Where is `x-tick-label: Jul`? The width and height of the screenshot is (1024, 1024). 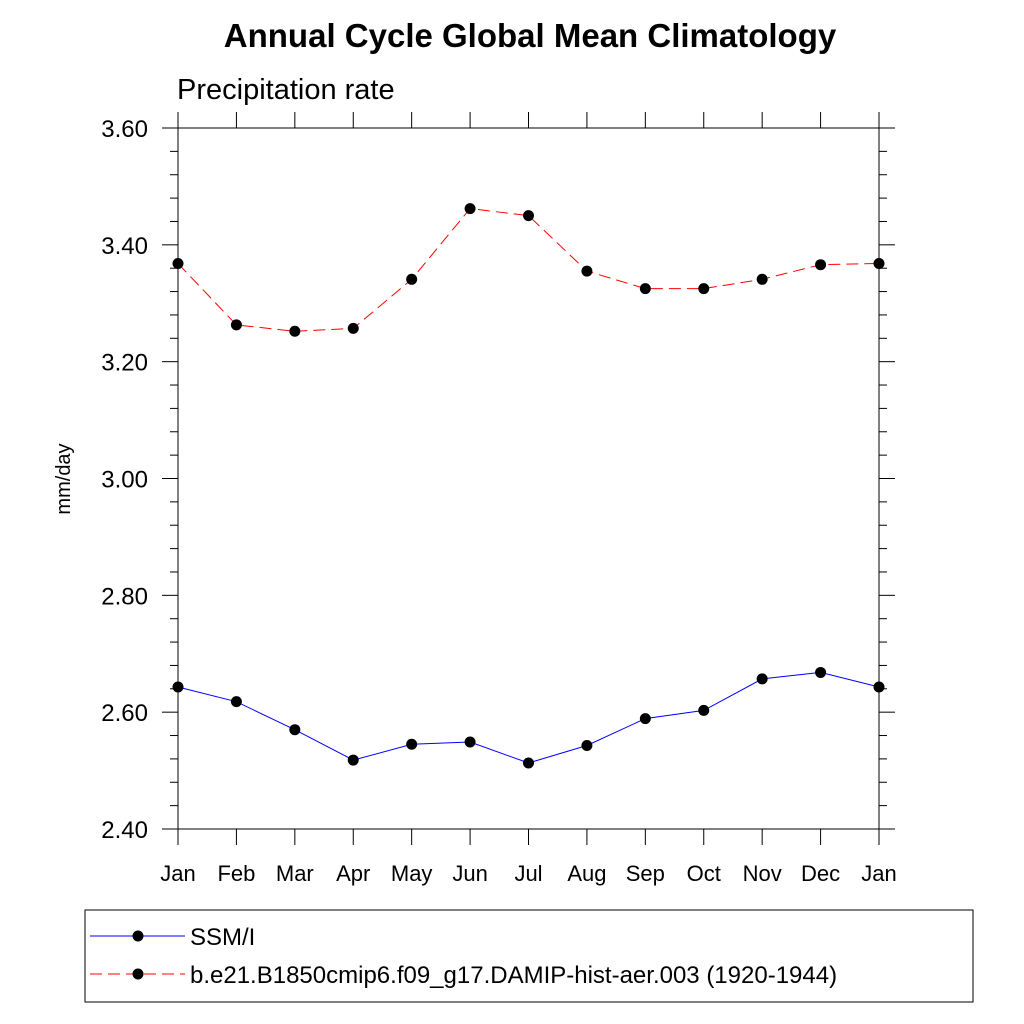 x-tick-label: Jul is located at coordinates (528, 873).